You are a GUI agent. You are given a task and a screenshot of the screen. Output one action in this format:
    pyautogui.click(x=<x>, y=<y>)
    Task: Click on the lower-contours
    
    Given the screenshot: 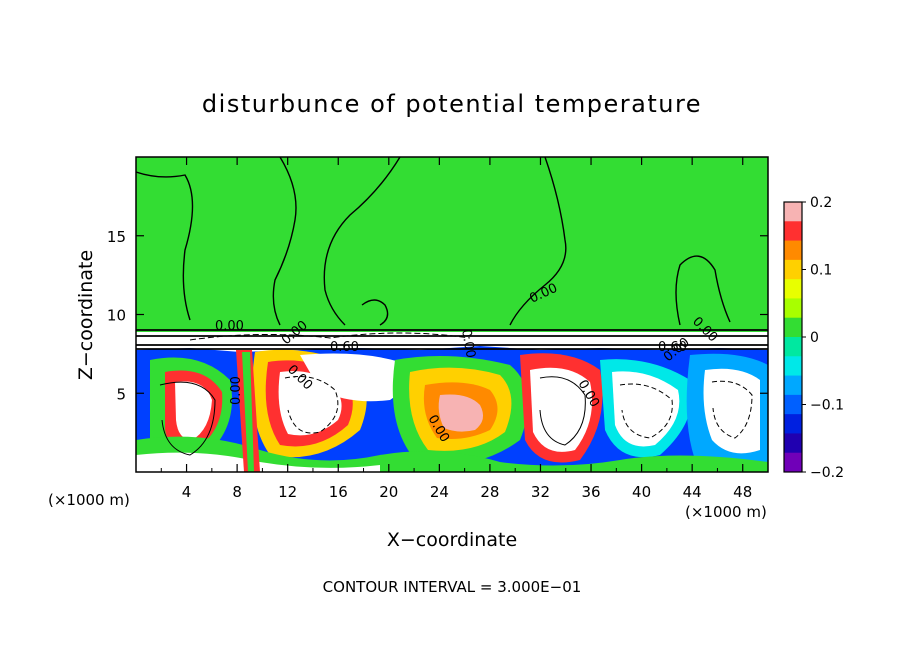 What is the action you would take?
    pyautogui.click(x=456, y=394)
    